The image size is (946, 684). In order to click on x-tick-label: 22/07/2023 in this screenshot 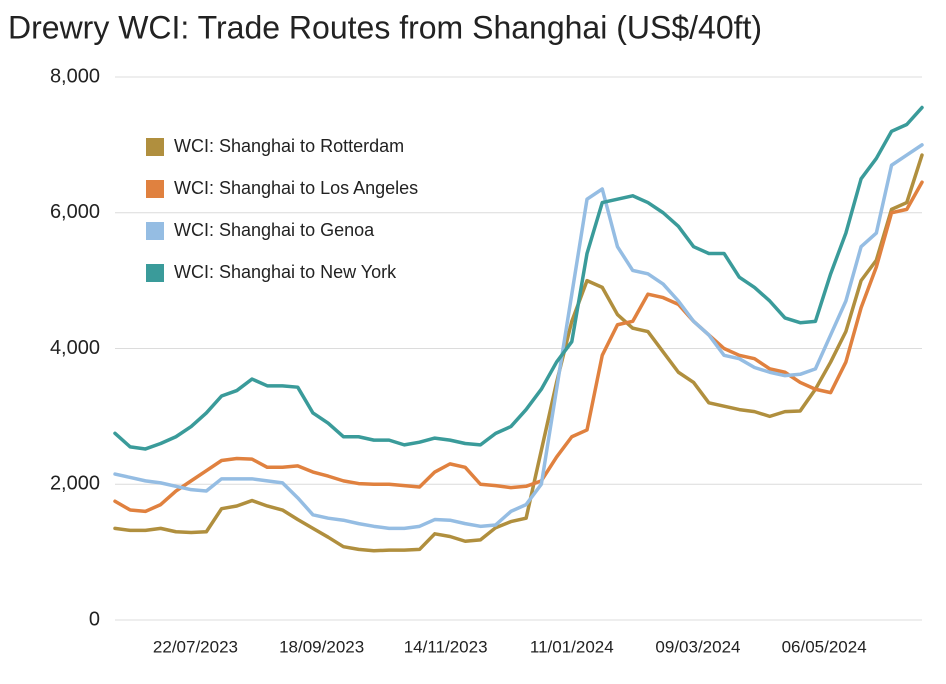, I will do `click(195, 646)`.